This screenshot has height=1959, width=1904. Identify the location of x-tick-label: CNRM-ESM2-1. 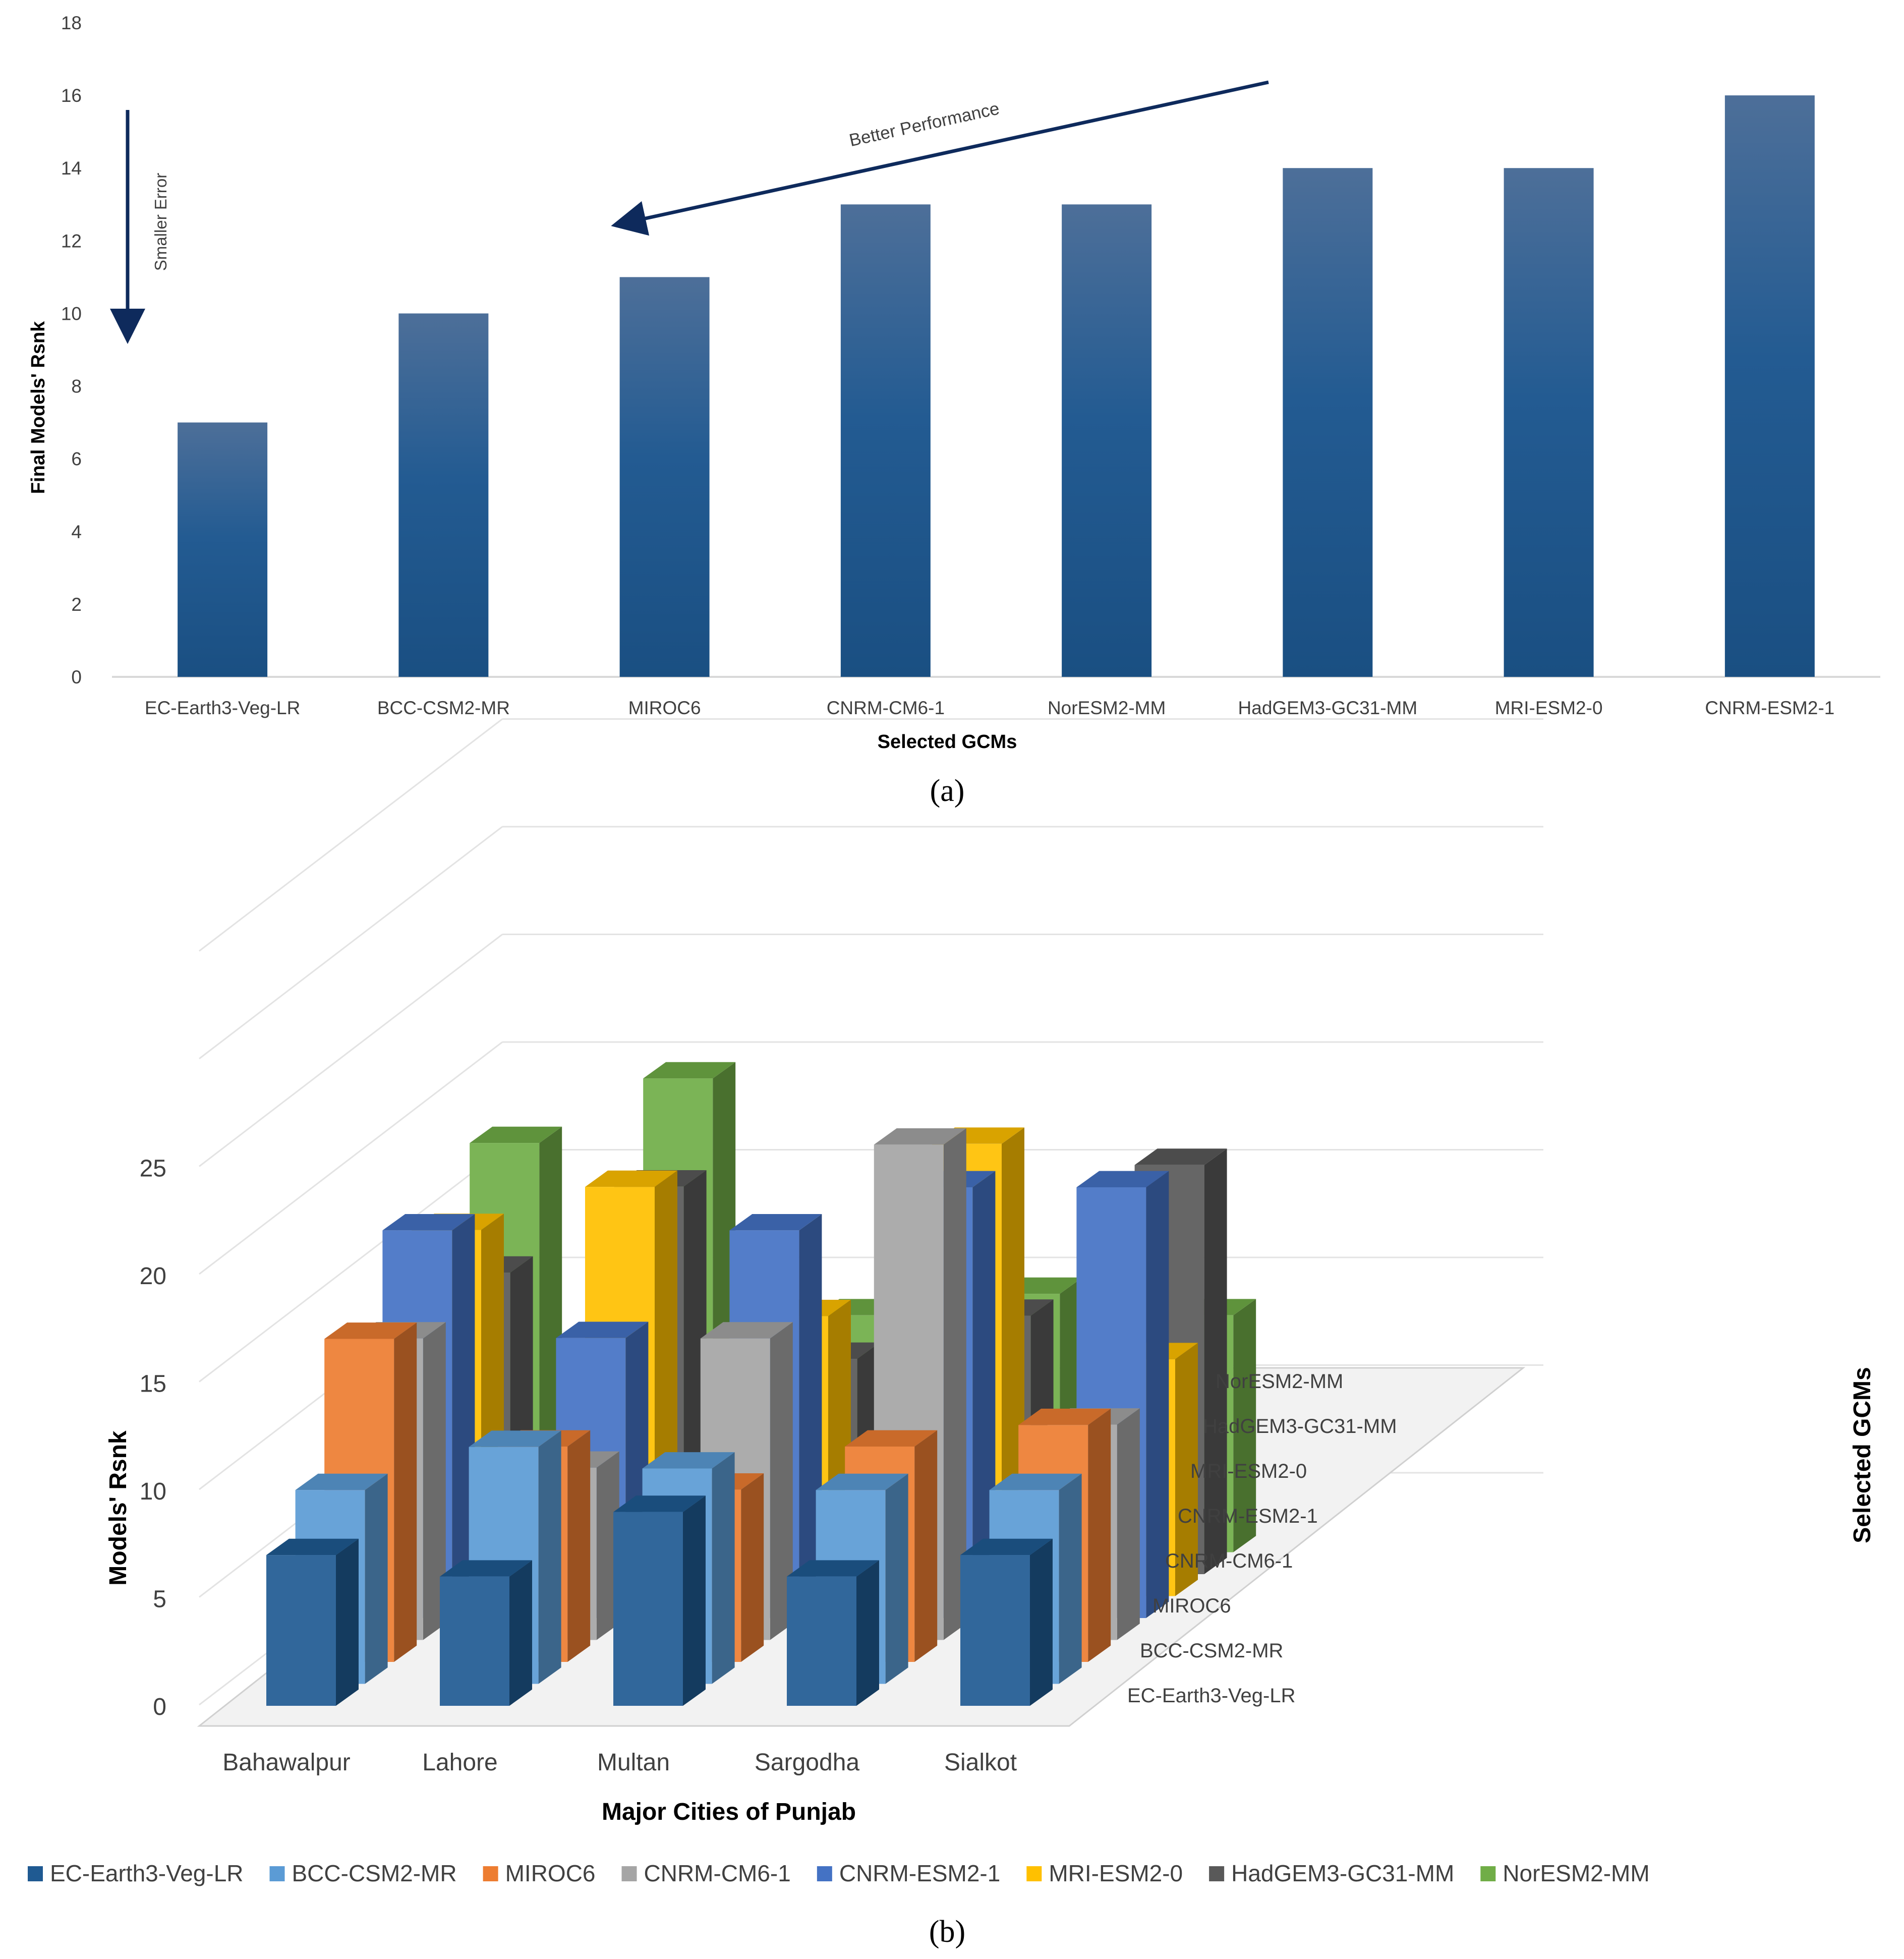
(1769, 708).